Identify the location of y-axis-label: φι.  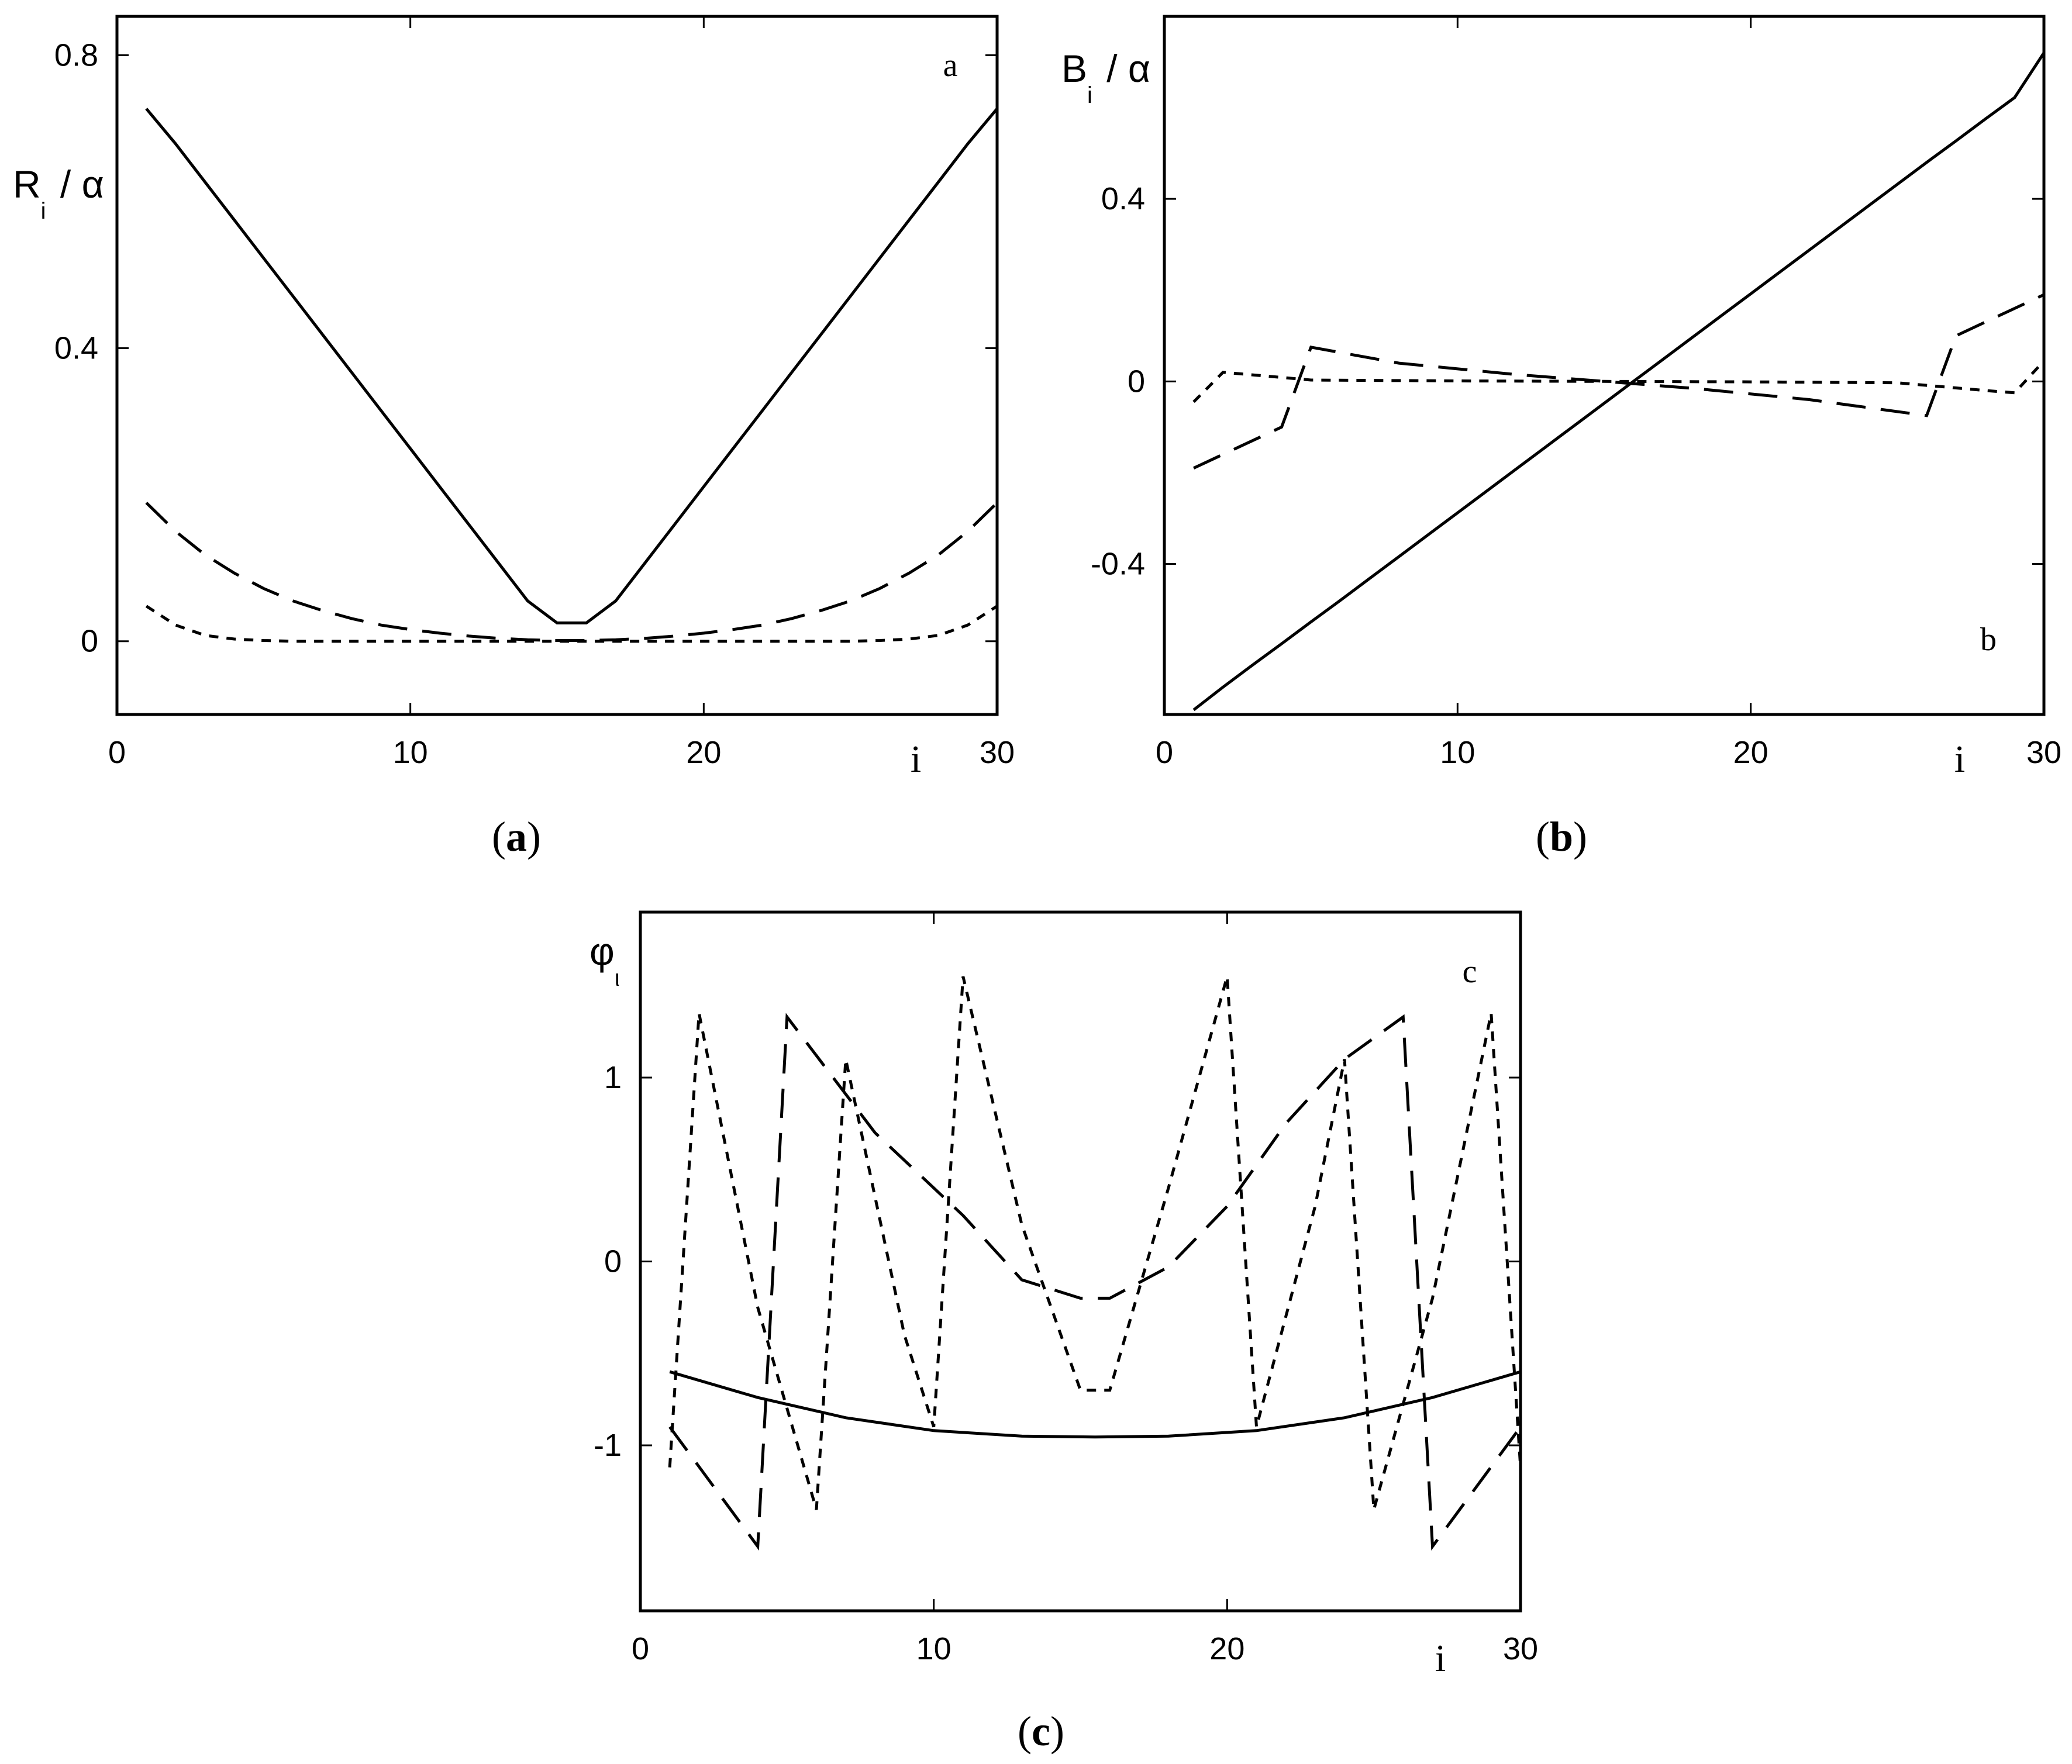
(604, 960).